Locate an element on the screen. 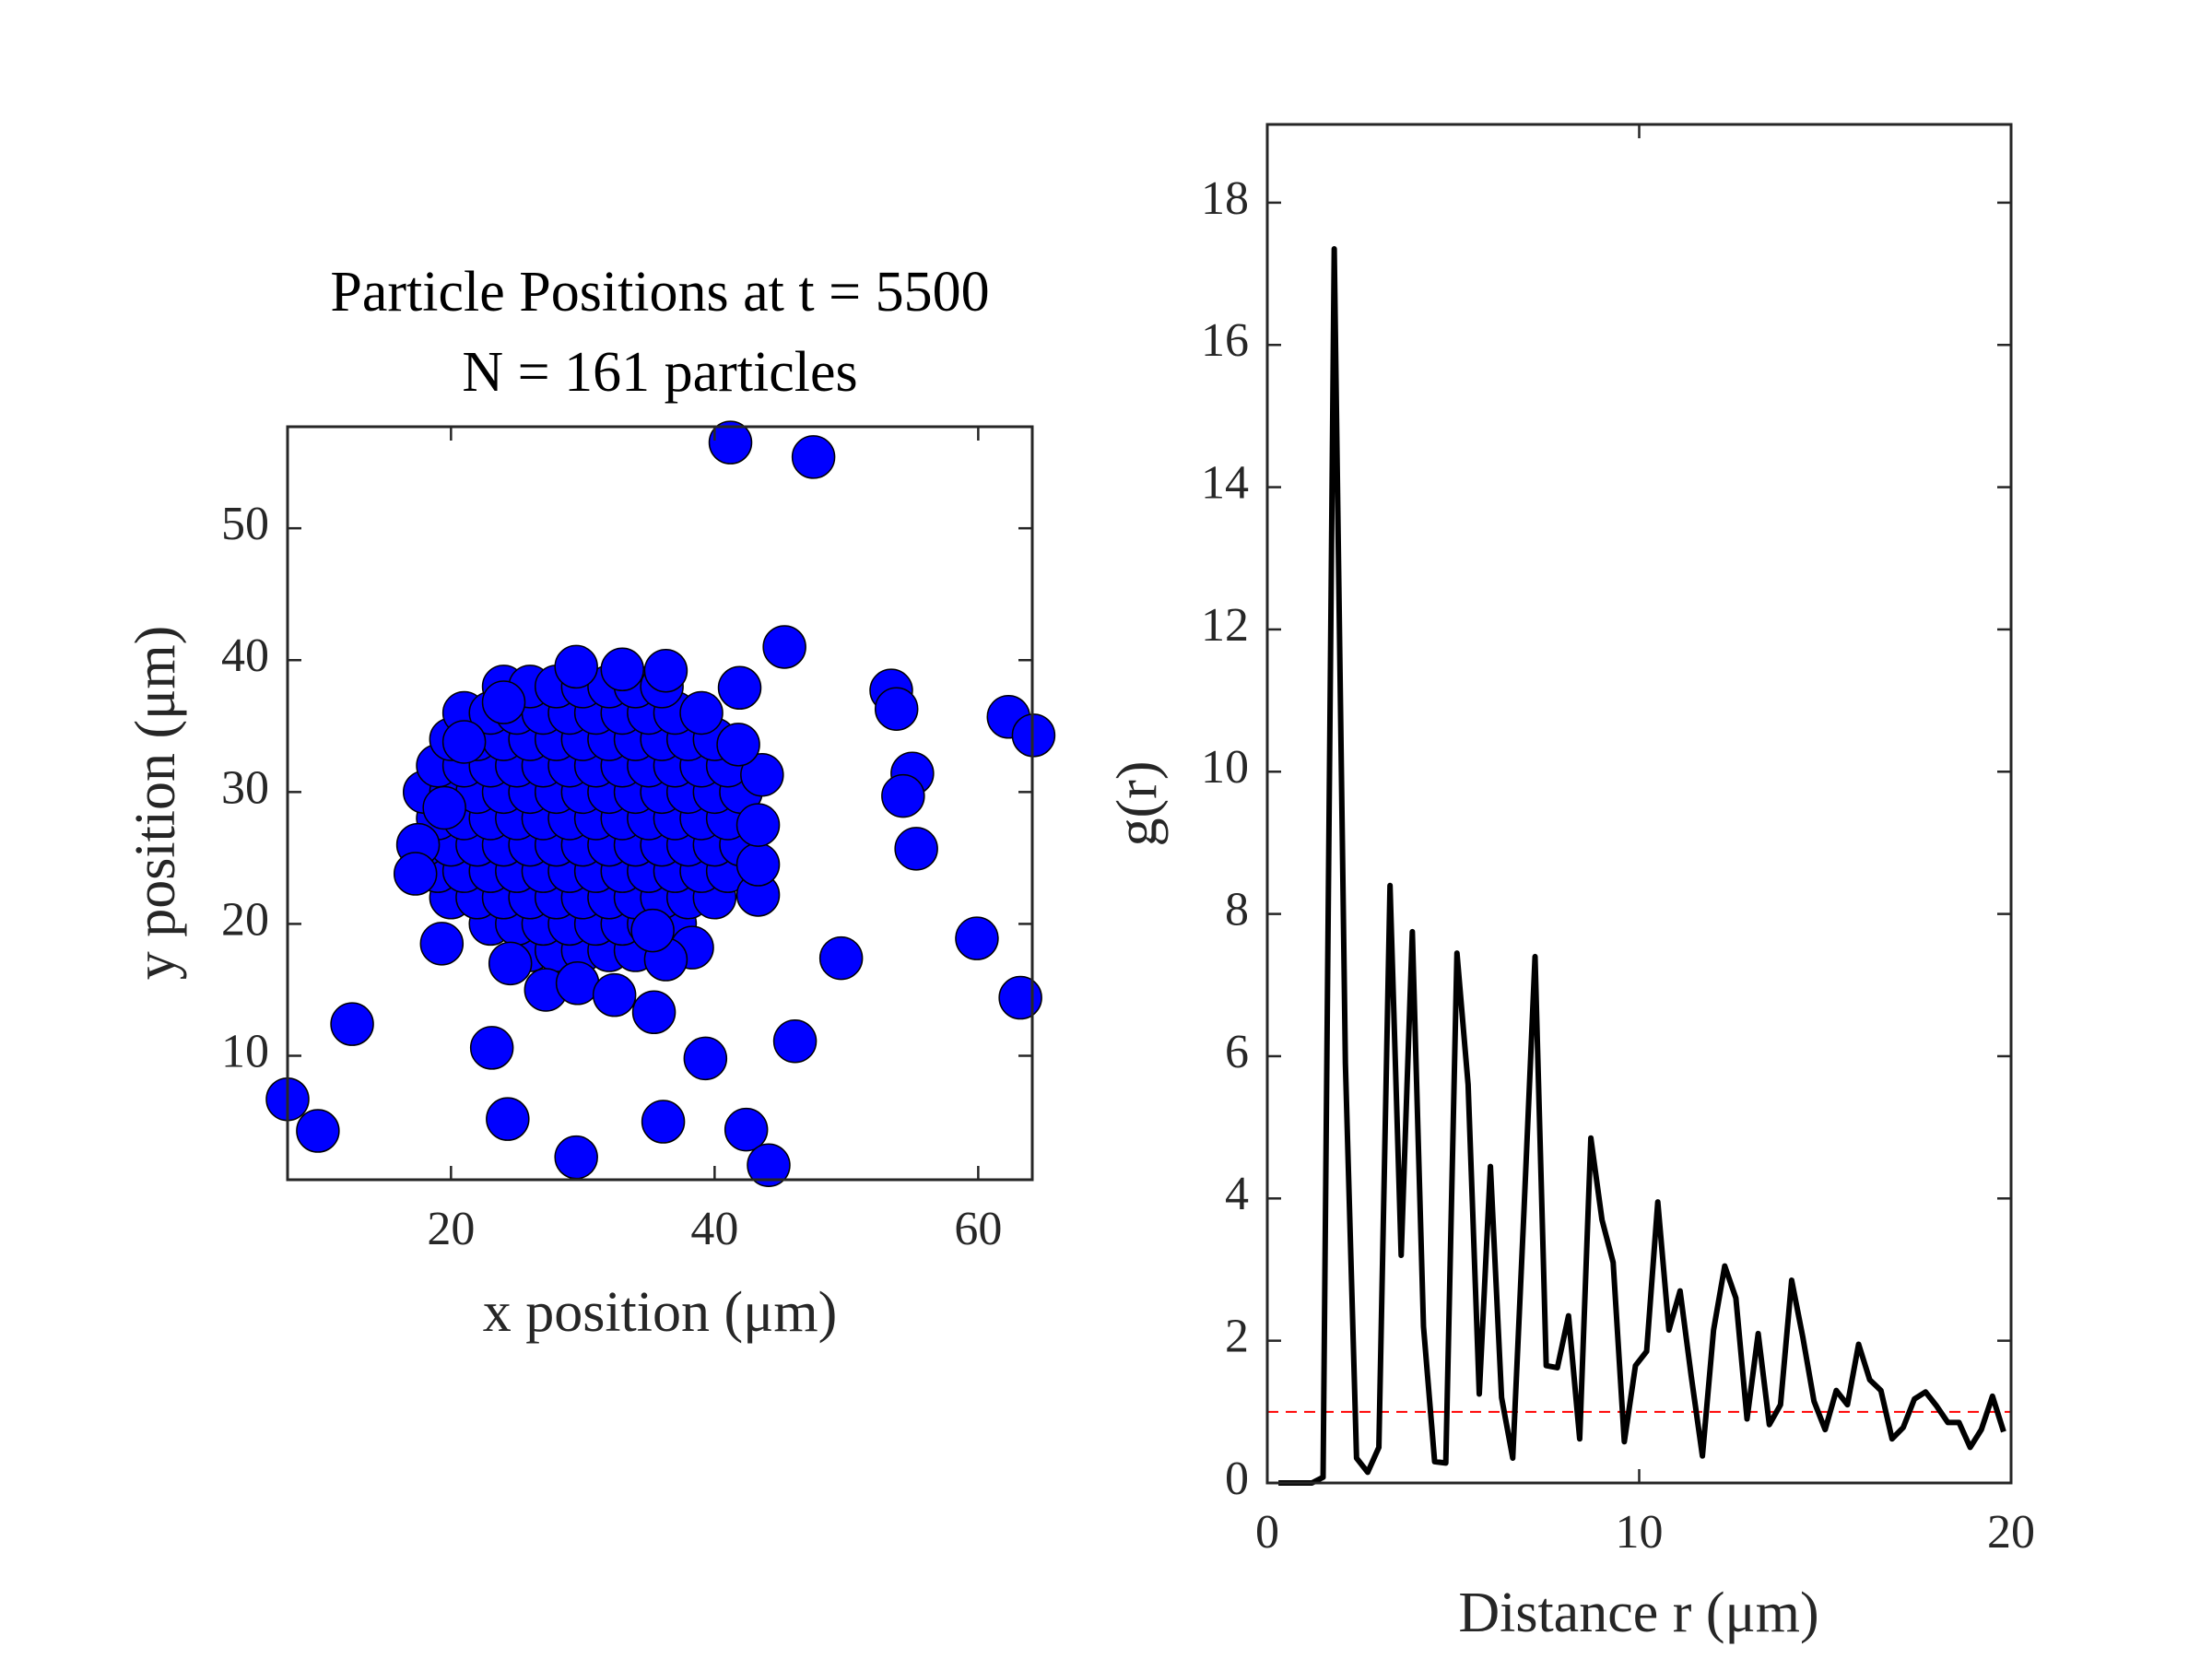 Image resolution: width=2212 pixels, height=1659 pixels. x-tick-label: 10 is located at coordinates (1640, 1532).